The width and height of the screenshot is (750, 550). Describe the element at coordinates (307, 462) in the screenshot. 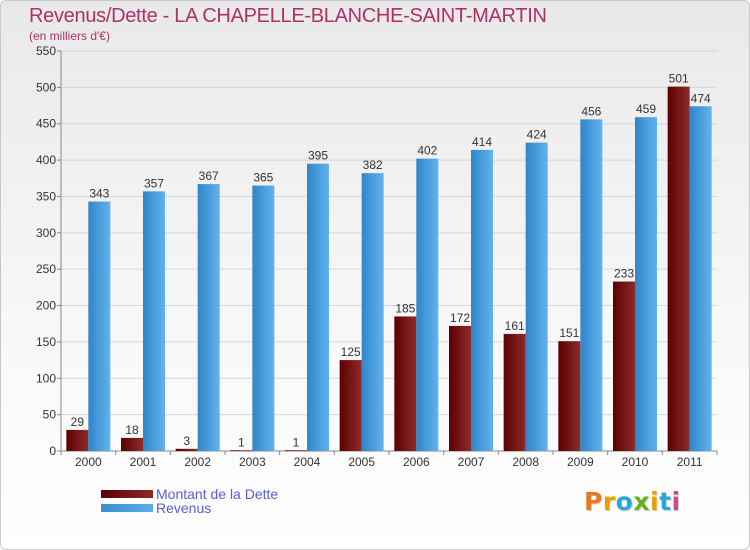

I see `x-tick-label: 2004` at that location.